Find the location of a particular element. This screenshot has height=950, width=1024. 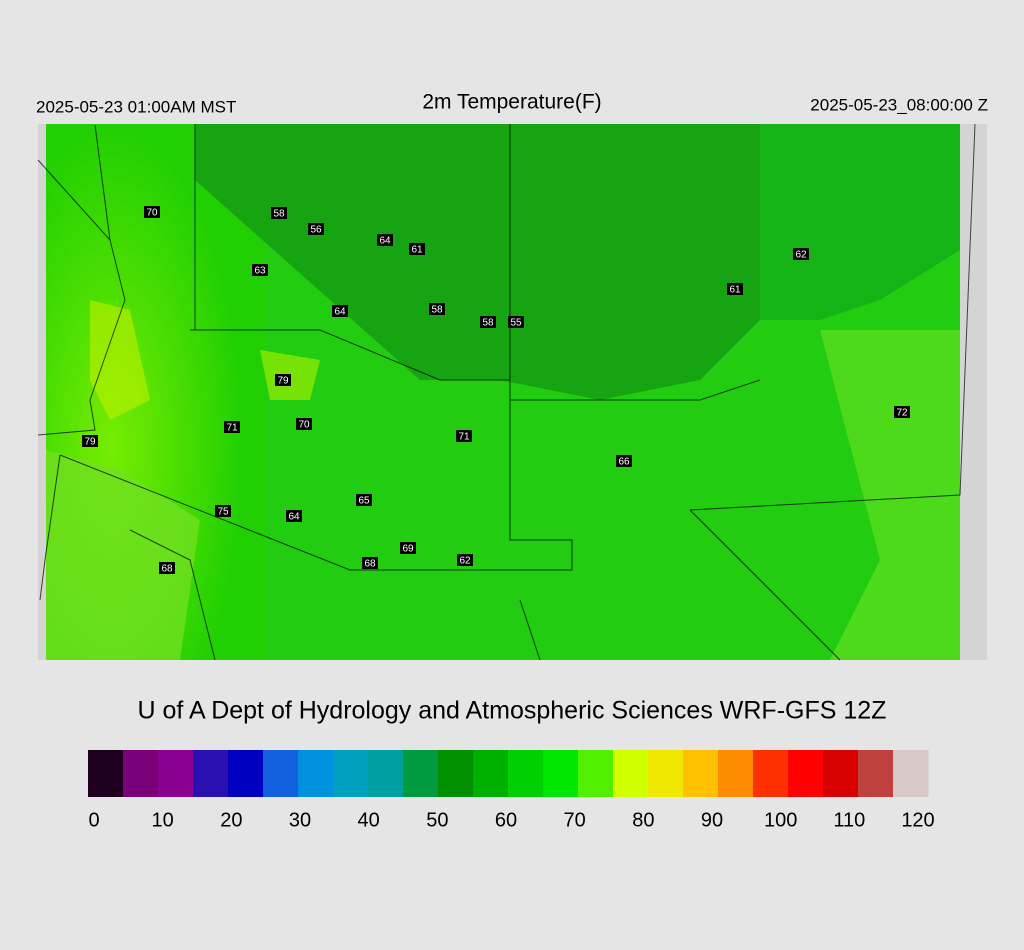

colorbar-tick-label: 20 is located at coordinates (231, 820).